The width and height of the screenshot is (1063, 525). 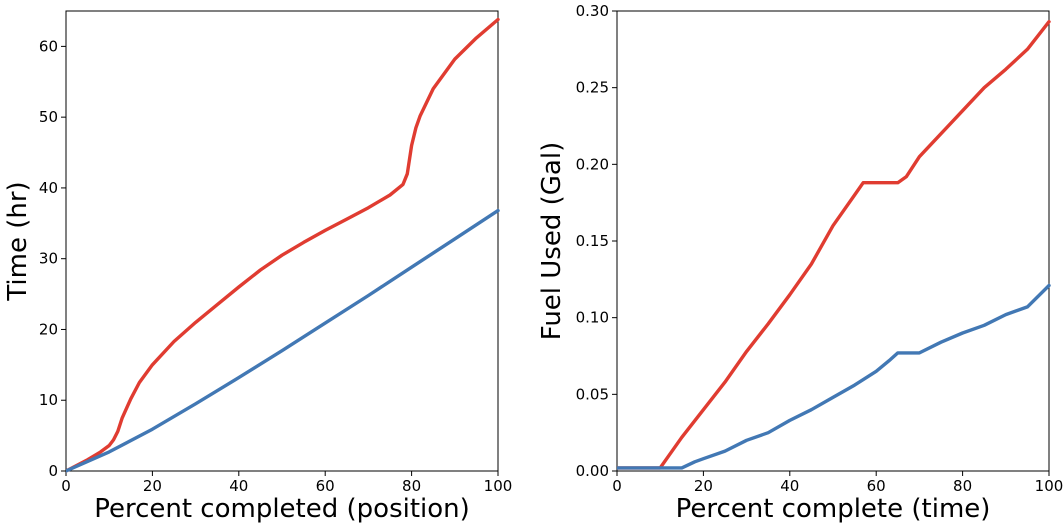 What do you see at coordinates (592, 88) in the screenshot?
I see `fuel-y-tick-label: 0.25` at bounding box center [592, 88].